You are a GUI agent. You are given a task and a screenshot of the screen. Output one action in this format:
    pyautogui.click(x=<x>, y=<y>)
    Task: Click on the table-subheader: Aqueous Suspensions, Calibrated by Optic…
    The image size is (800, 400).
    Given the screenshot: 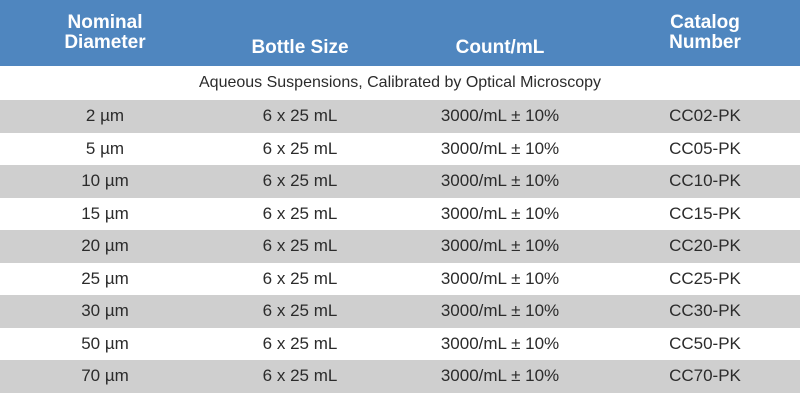 What is the action you would take?
    pyautogui.click(x=400, y=83)
    